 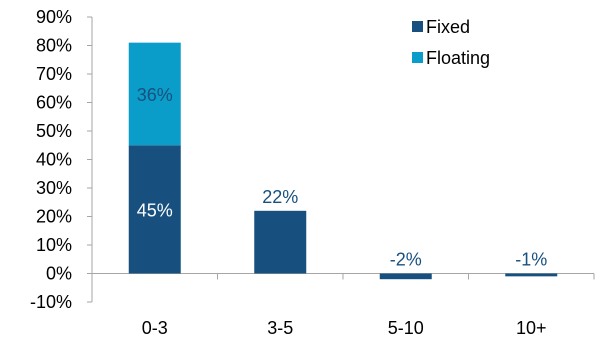 What do you see at coordinates (54, 17) in the screenshot?
I see `y-tick-label: 90%` at bounding box center [54, 17].